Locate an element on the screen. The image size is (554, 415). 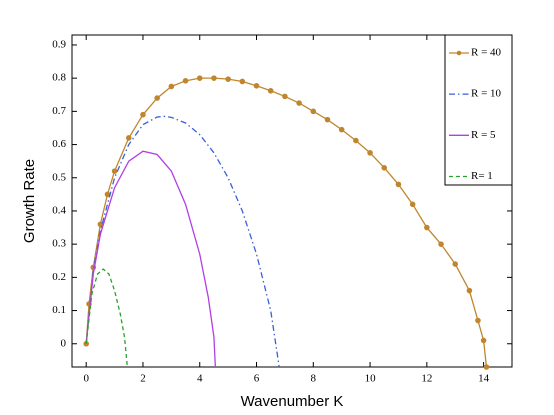
x-tick-label: 2 is located at coordinates (143, 379).